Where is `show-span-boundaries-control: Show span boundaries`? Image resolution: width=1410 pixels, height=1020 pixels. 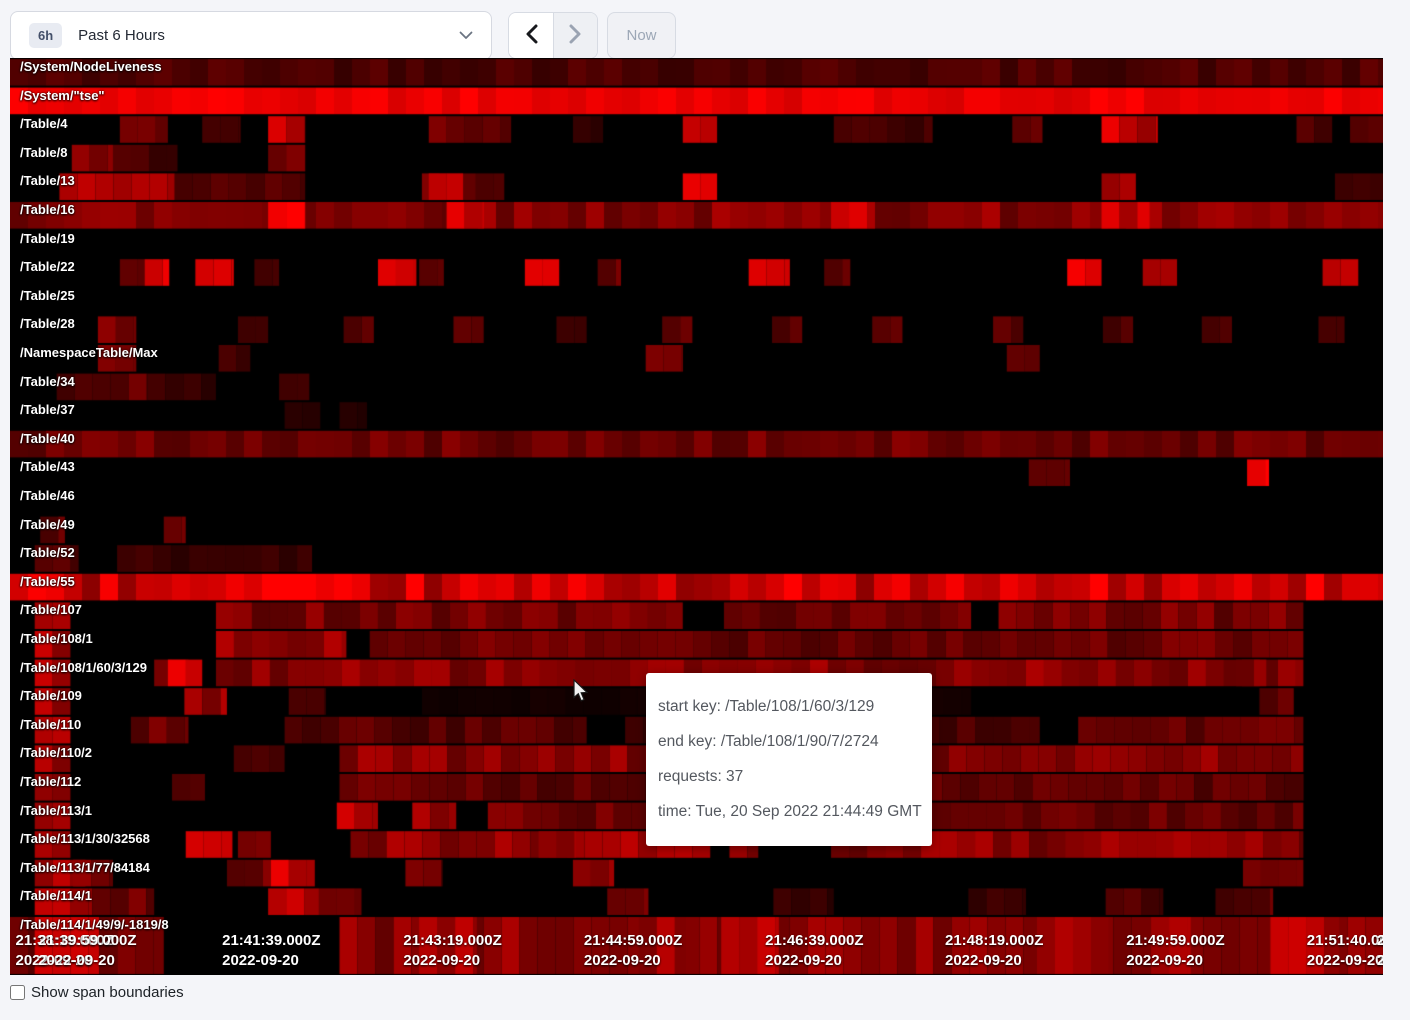
show-span-boundaries-control: Show span boundaries is located at coordinates (97, 992).